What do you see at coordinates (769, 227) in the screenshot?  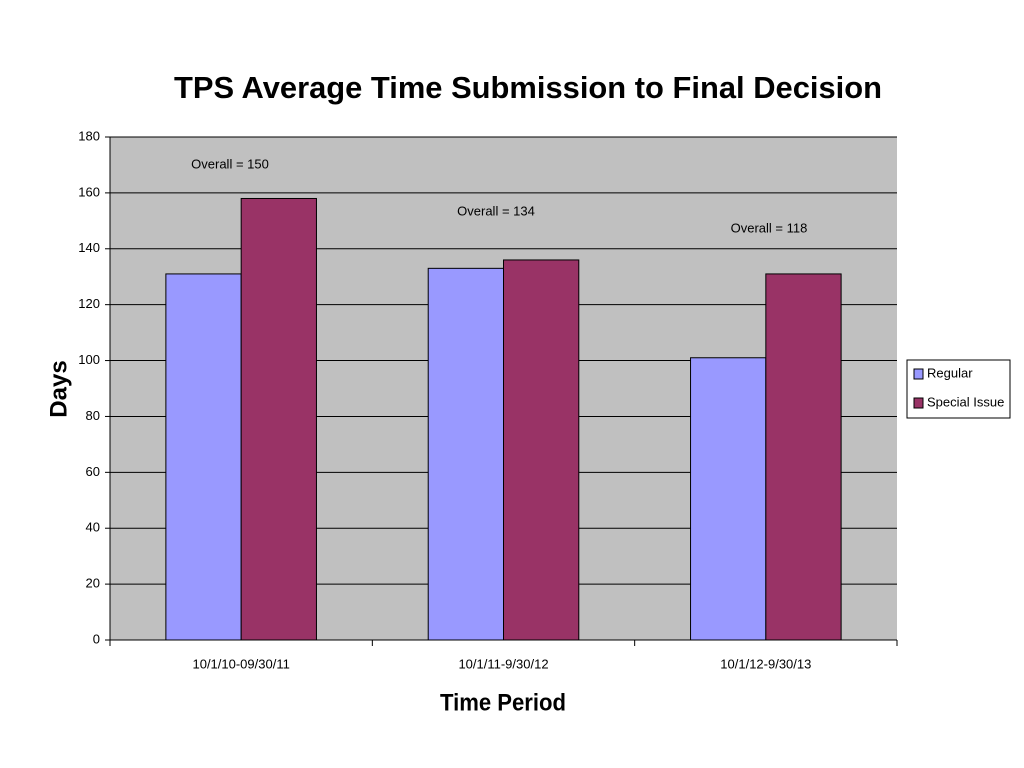 I see `annotation: Overall = 118` at bounding box center [769, 227].